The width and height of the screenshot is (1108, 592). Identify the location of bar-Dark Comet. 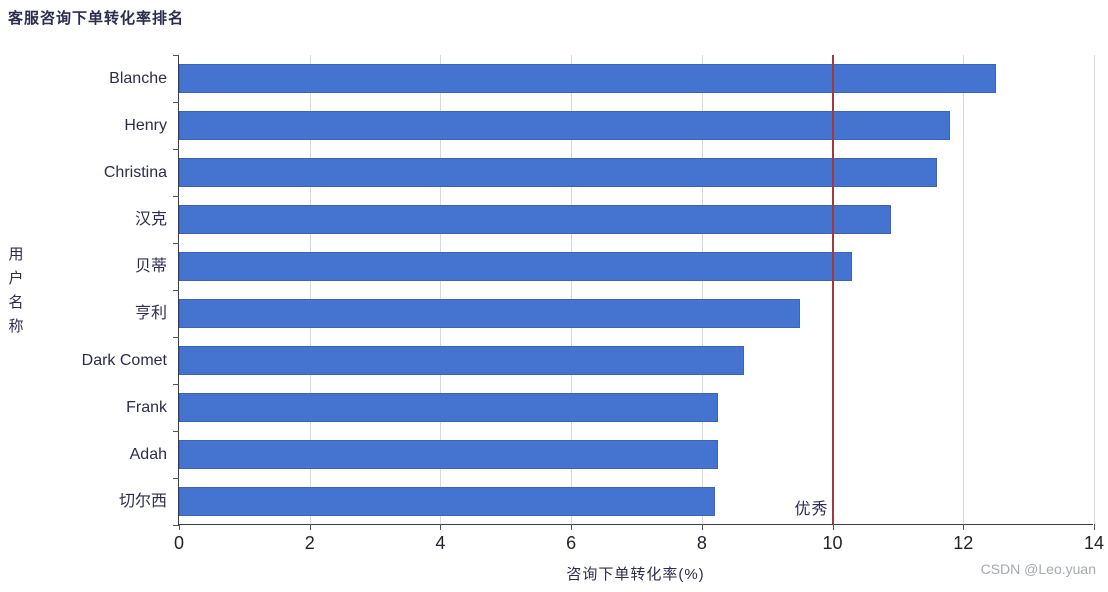
(462, 360).